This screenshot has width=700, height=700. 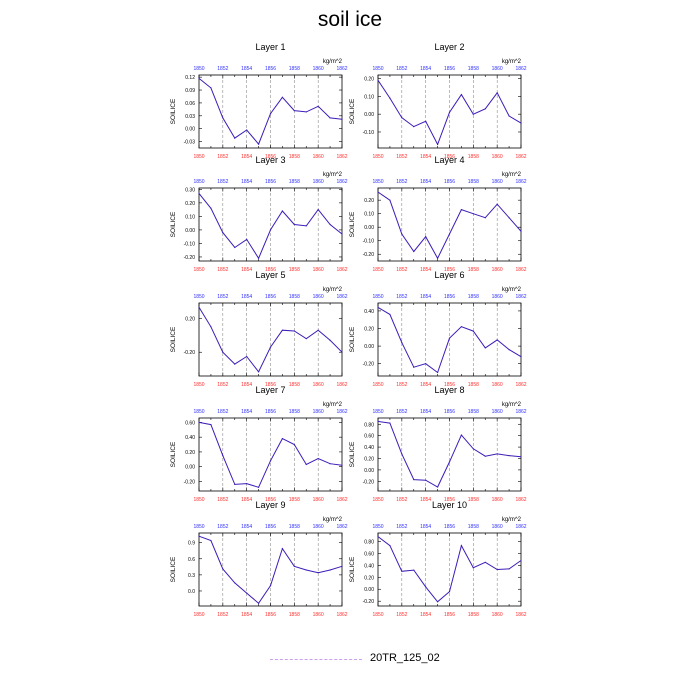 What do you see at coordinates (449, 160) in the screenshot?
I see `panel-title: Layer 4` at bounding box center [449, 160].